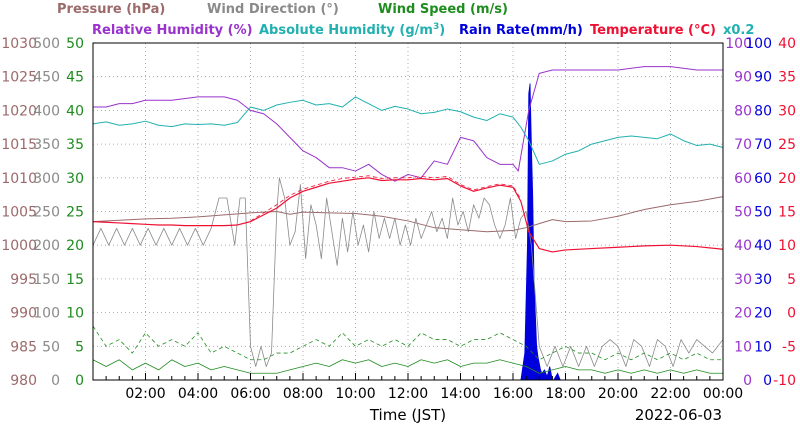  Describe the element at coordinates (443, 9) in the screenshot. I see `legend-wind-speed: Wind Speed (m/s)` at that location.